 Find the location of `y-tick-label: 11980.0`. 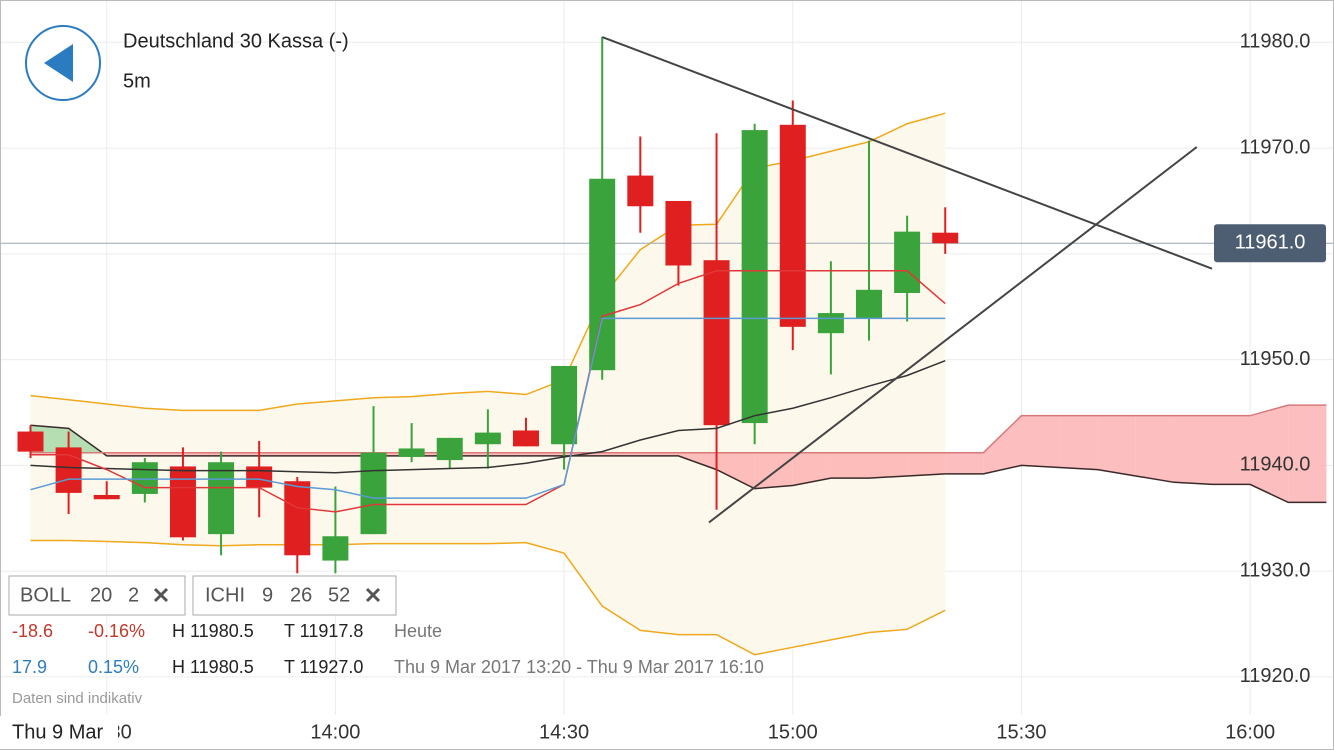

y-tick-label: 11980.0 is located at coordinates (1275, 42).